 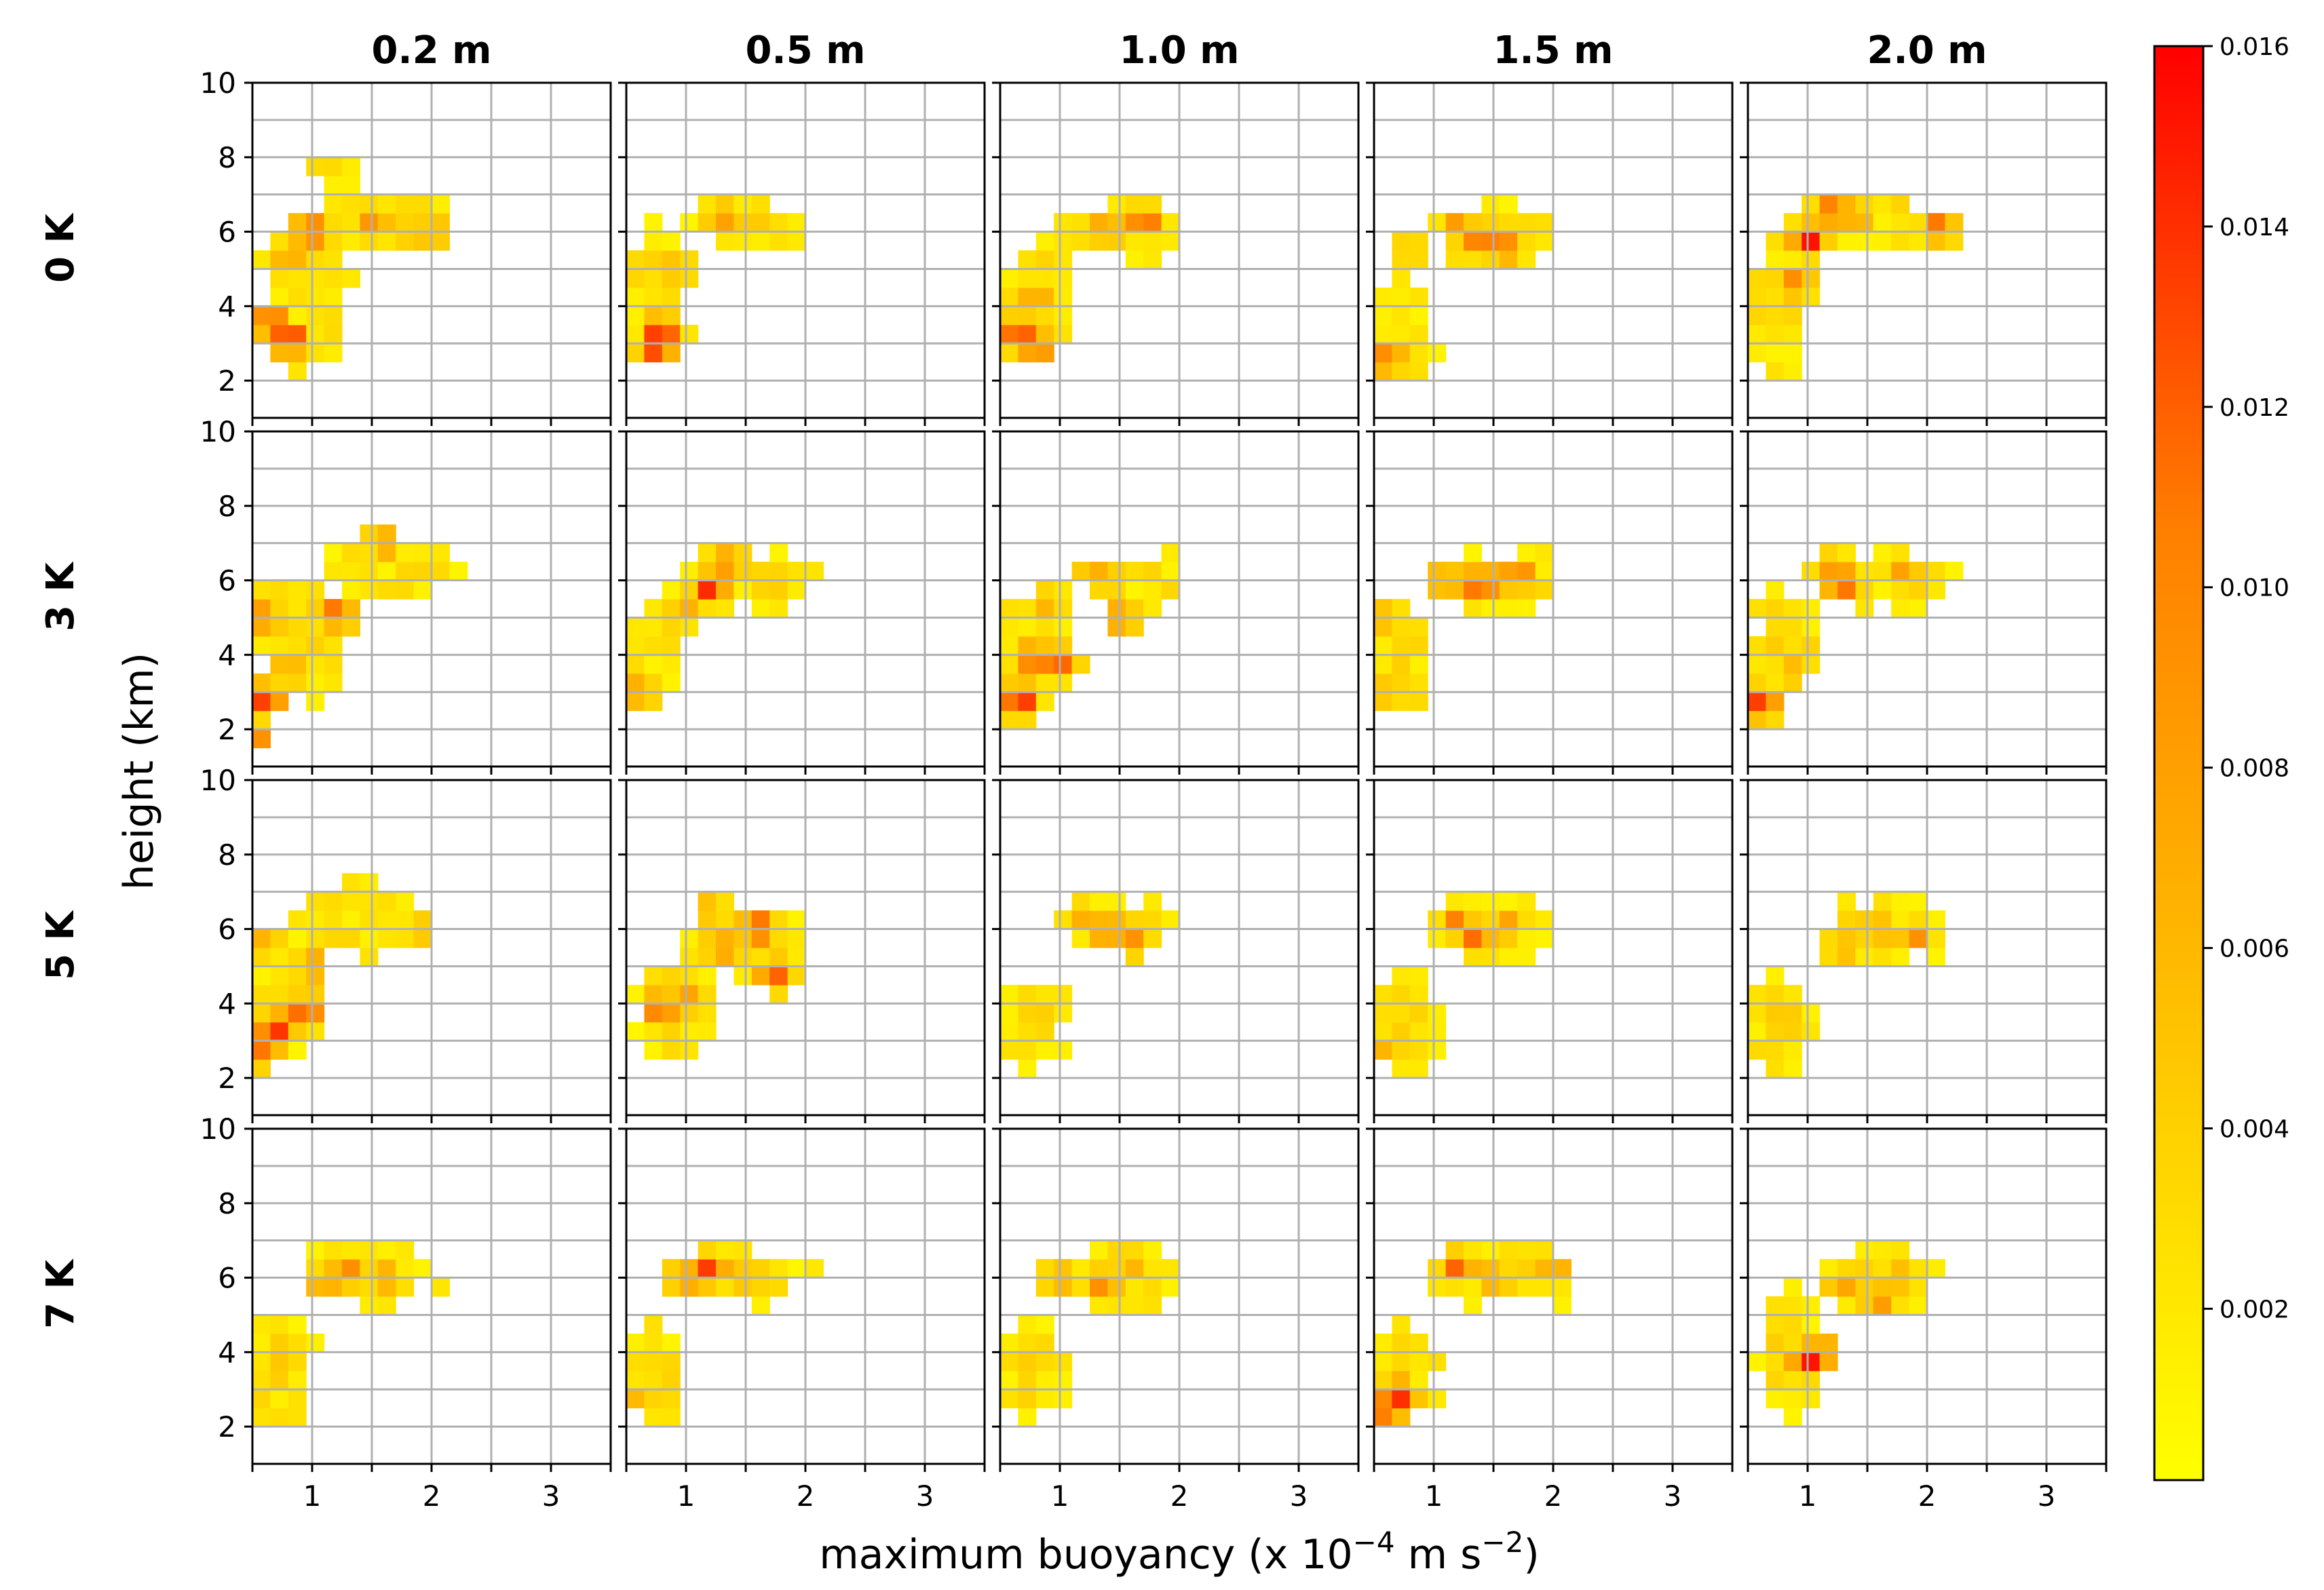 I want to click on x-axis-label-units: m s, so click(x=1438, y=1554).